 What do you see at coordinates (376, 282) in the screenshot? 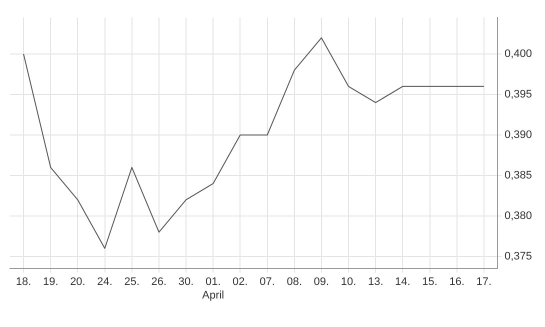
I see `x-tick-label: 13.` at bounding box center [376, 282].